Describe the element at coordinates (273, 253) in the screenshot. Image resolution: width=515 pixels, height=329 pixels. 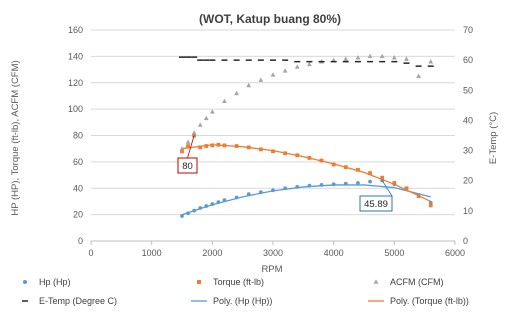
I see `x-tick-label: 3000` at that location.